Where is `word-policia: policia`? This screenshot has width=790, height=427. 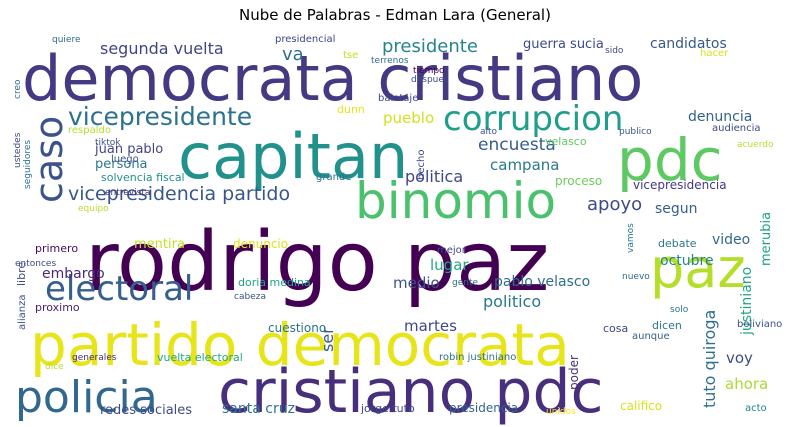
word-policia: policia is located at coordinates (86, 397).